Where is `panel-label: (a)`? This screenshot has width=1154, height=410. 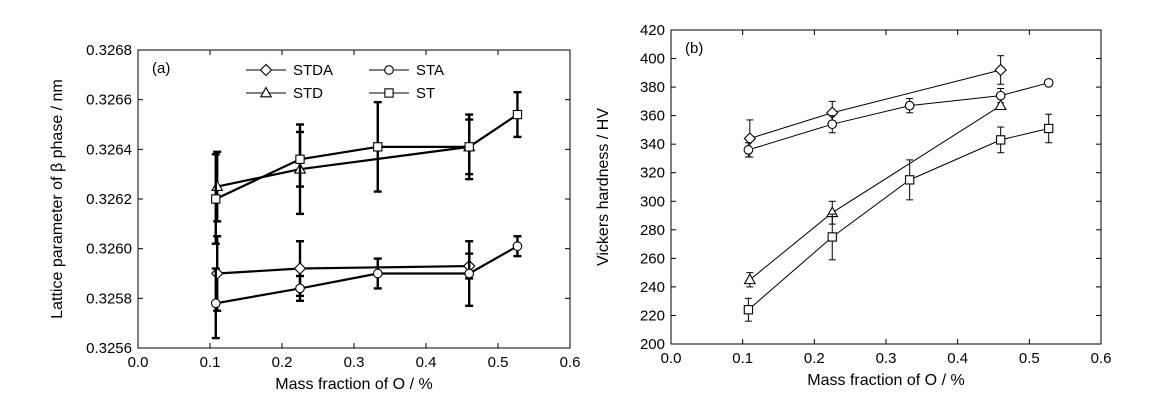
panel-label: (a) is located at coordinates (161, 68).